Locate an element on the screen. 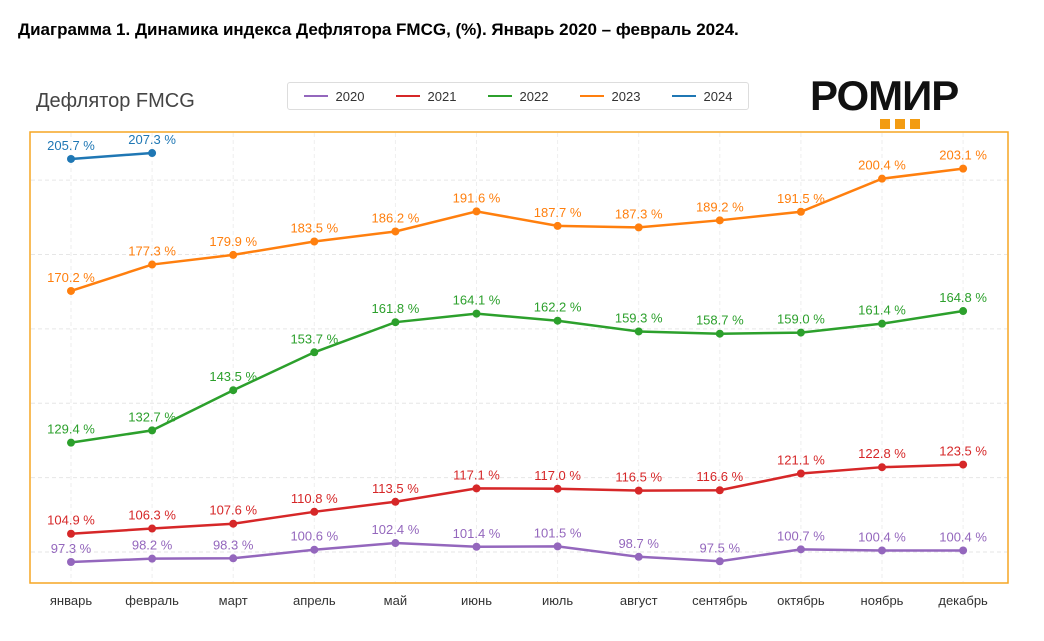 The height and width of the screenshot is (641, 1044). data-label: 101.4 % is located at coordinates (477, 533).